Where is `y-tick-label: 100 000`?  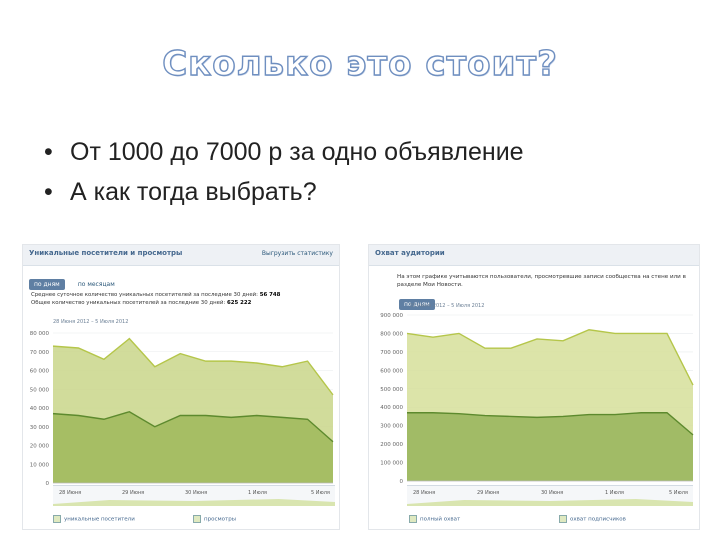
y-tick-label: 100 000 is located at coordinates (391, 464).